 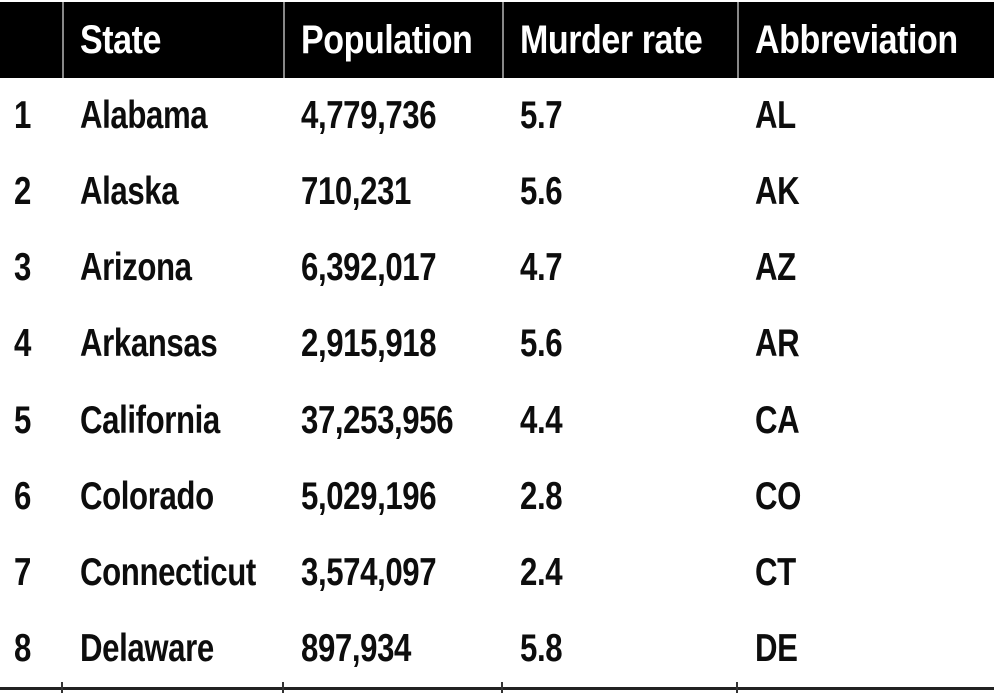 What do you see at coordinates (387, 39) in the screenshot?
I see `header-label-population: Population` at bounding box center [387, 39].